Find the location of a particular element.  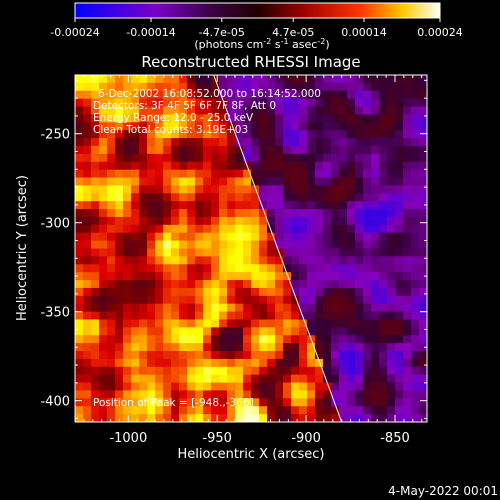

y-tick-label: -300 is located at coordinates (55, 224).